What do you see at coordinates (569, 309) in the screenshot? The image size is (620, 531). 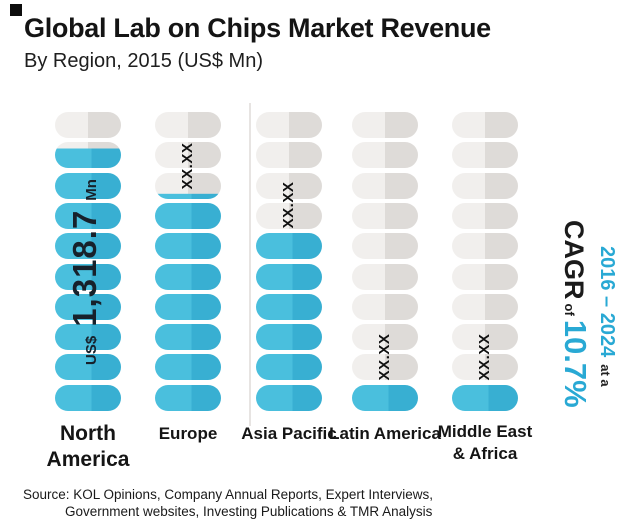 I see `cagr-of: of` at bounding box center [569, 309].